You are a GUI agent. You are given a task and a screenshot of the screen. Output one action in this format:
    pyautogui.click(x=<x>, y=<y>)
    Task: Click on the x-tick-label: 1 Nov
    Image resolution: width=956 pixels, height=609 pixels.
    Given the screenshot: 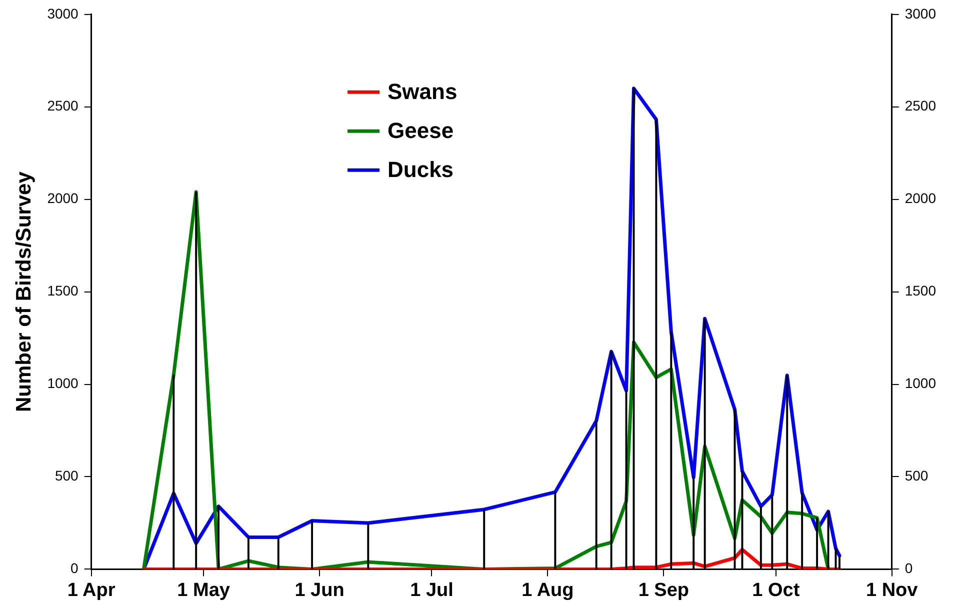 What is the action you would take?
    pyautogui.click(x=892, y=590)
    